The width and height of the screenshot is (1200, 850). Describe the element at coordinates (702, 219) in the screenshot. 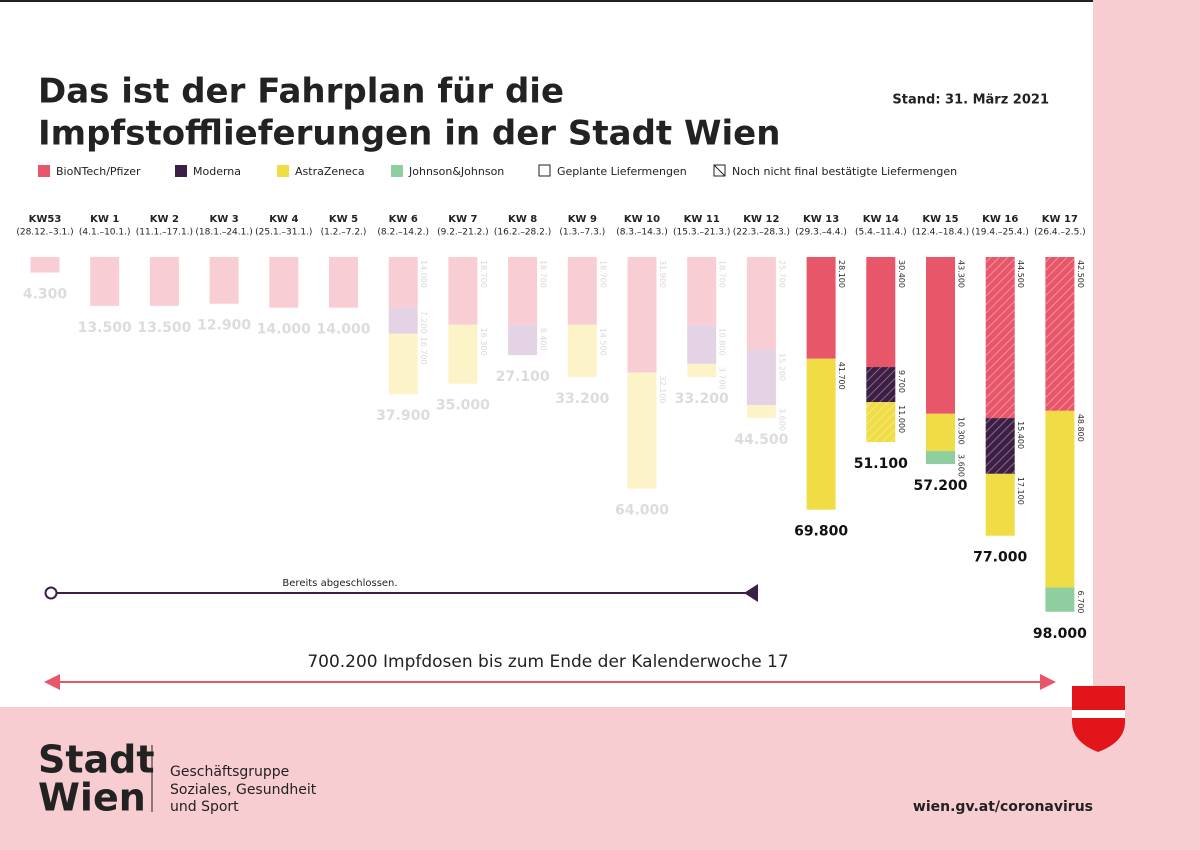

I see `x-tick-label: KW 11` at that location.